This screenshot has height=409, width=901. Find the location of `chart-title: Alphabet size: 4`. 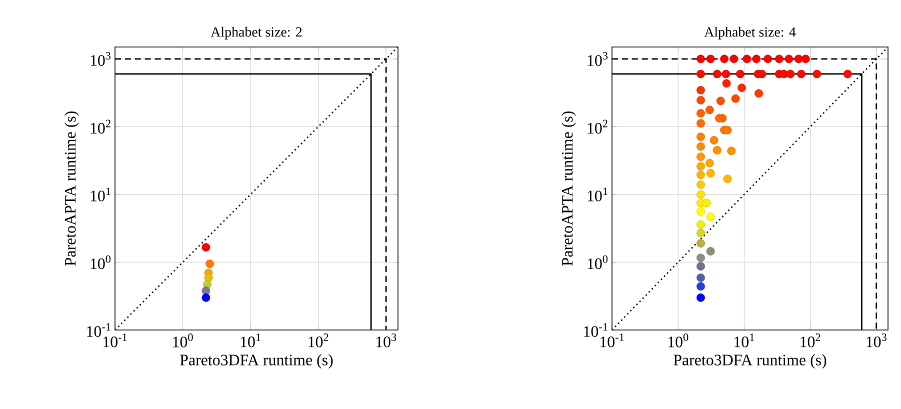

chart-title: Alphabet size: 4 is located at coordinates (750, 33).